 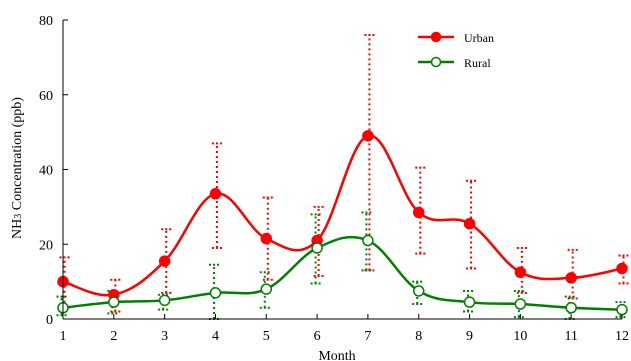 What do you see at coordinates (436, 37) in the screenshot?
I see `legend-marker-urban` at bounding box center [436, 37].